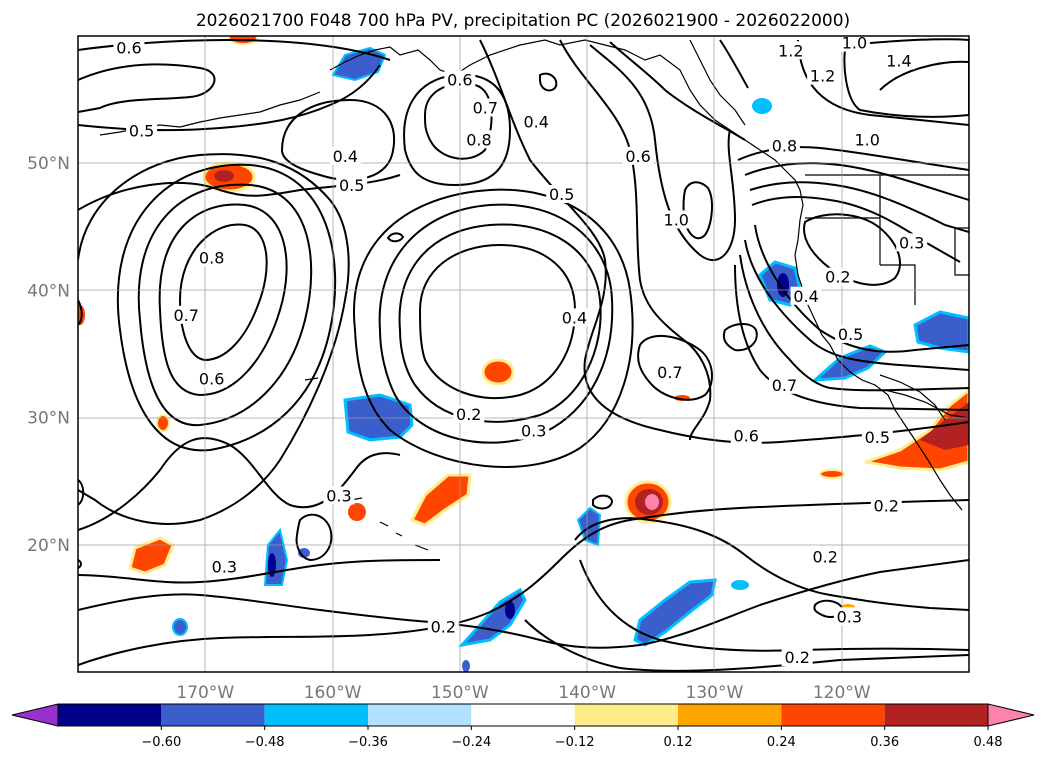 This screenshot has height=765, width=1047. Describe the element at coordinates (48, 291) in the screenshot. I see `lat-tick-label: 40°N` at that location.